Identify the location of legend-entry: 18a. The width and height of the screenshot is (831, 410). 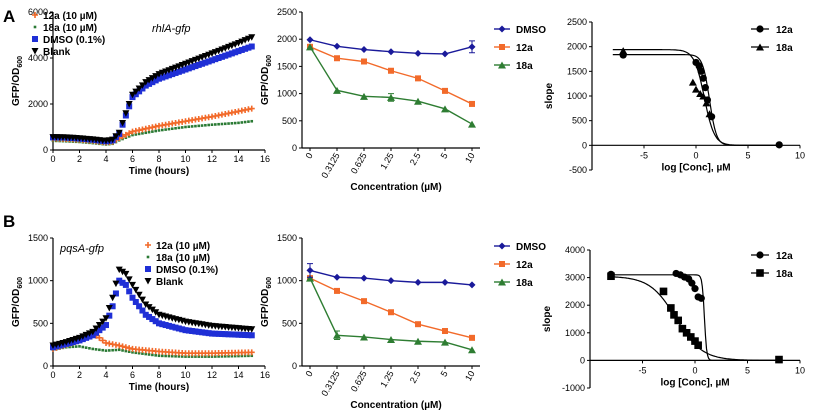
(784, 48).